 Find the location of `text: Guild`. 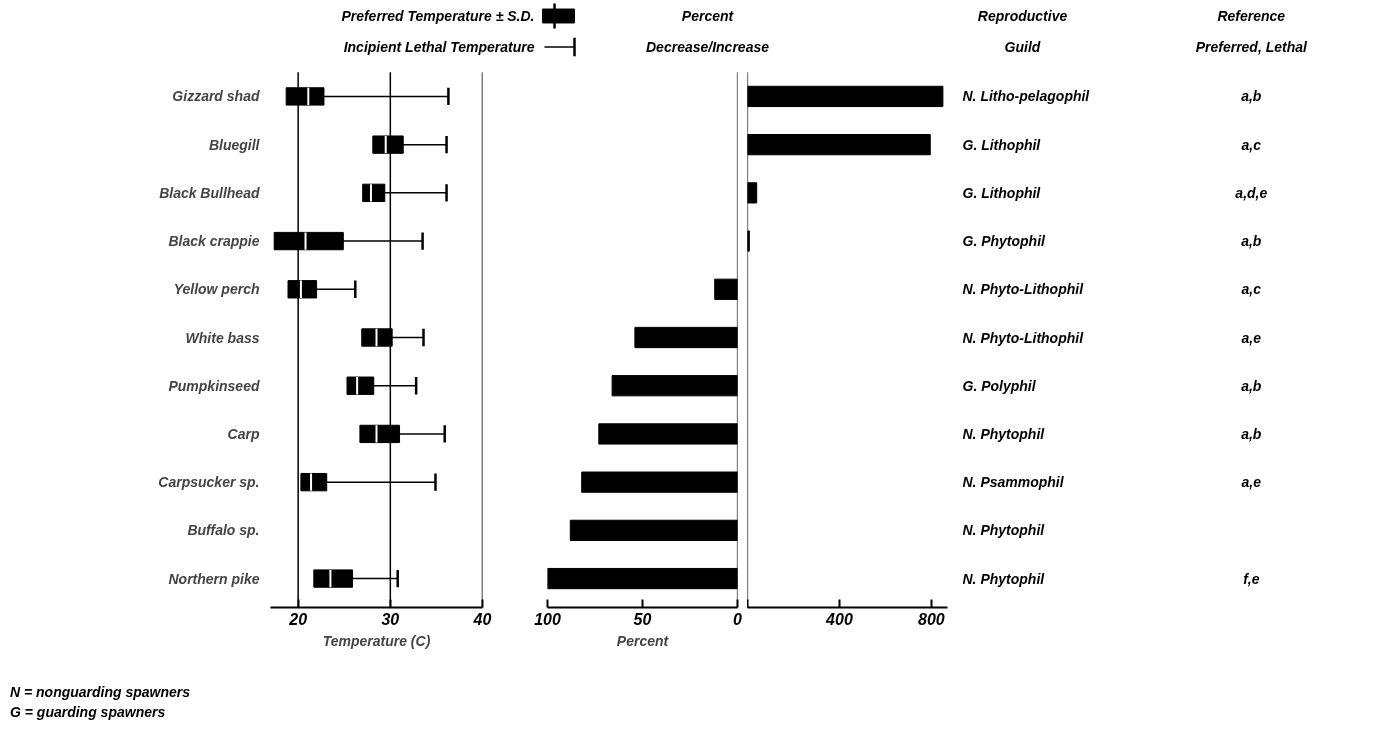

text: Guild is located at coordinates (1022, 47).